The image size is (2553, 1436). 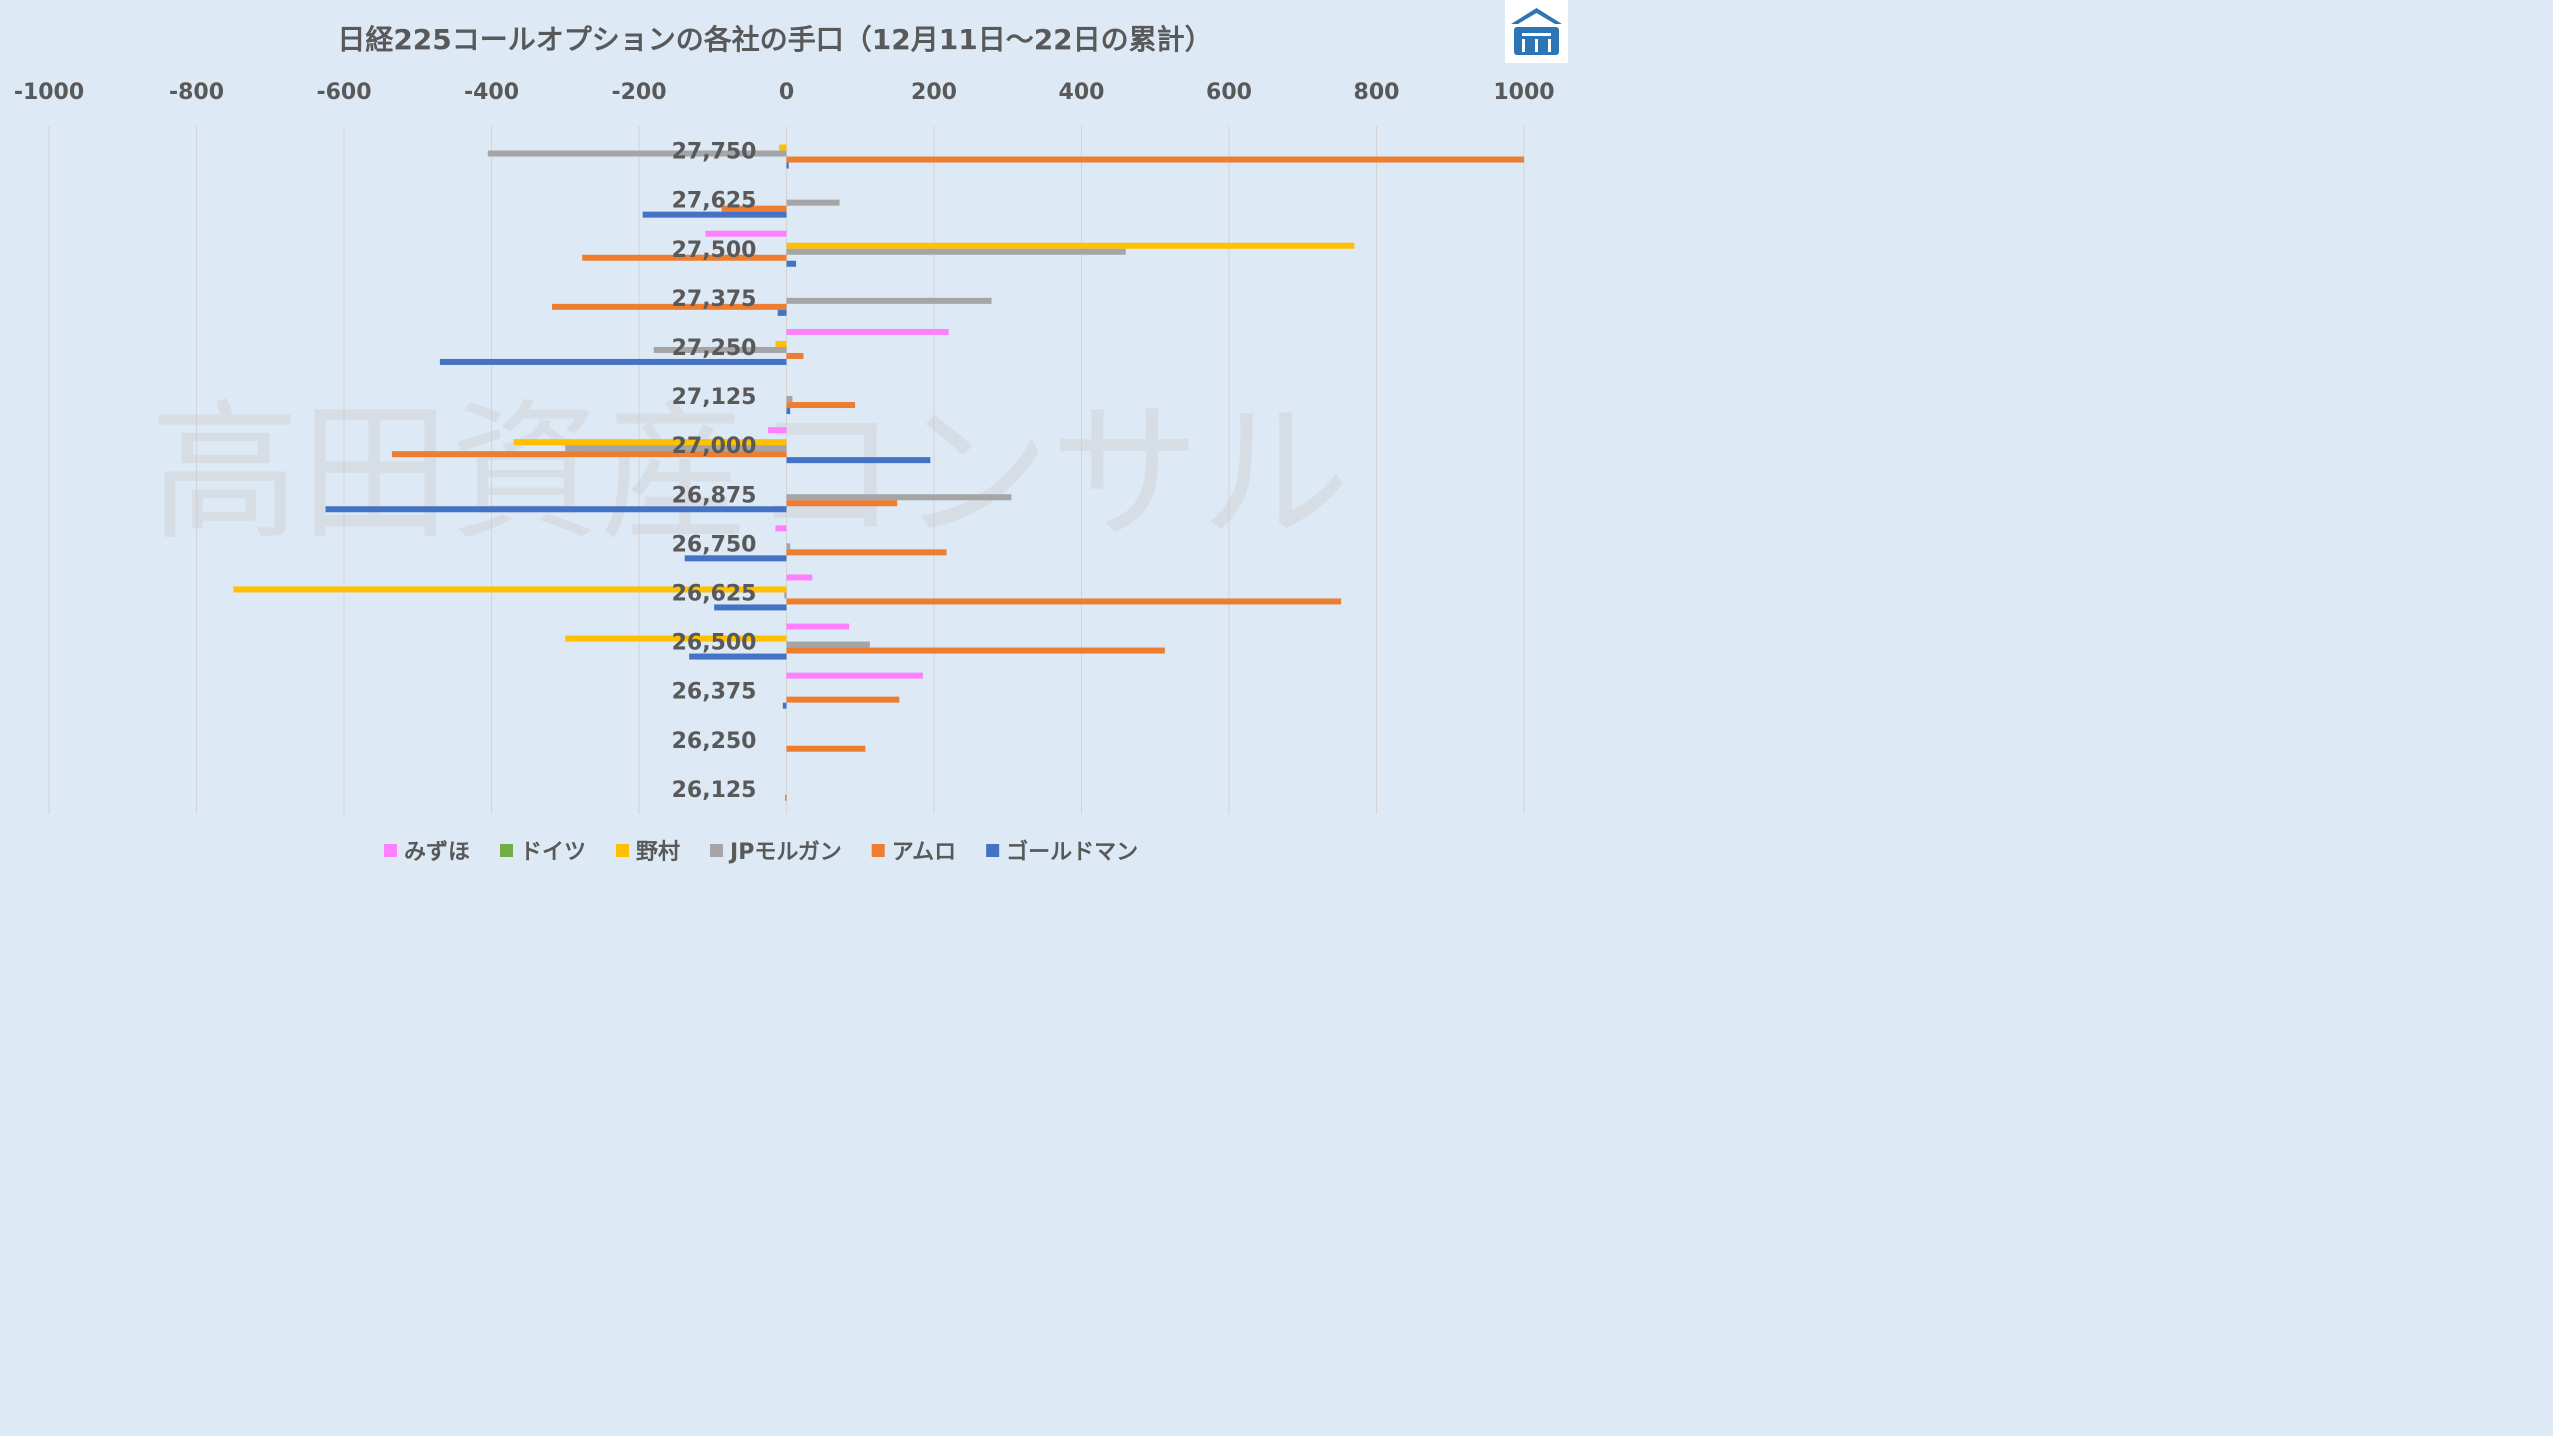 I want to click on x-tick-label: 0, so click(x=786, y=92).